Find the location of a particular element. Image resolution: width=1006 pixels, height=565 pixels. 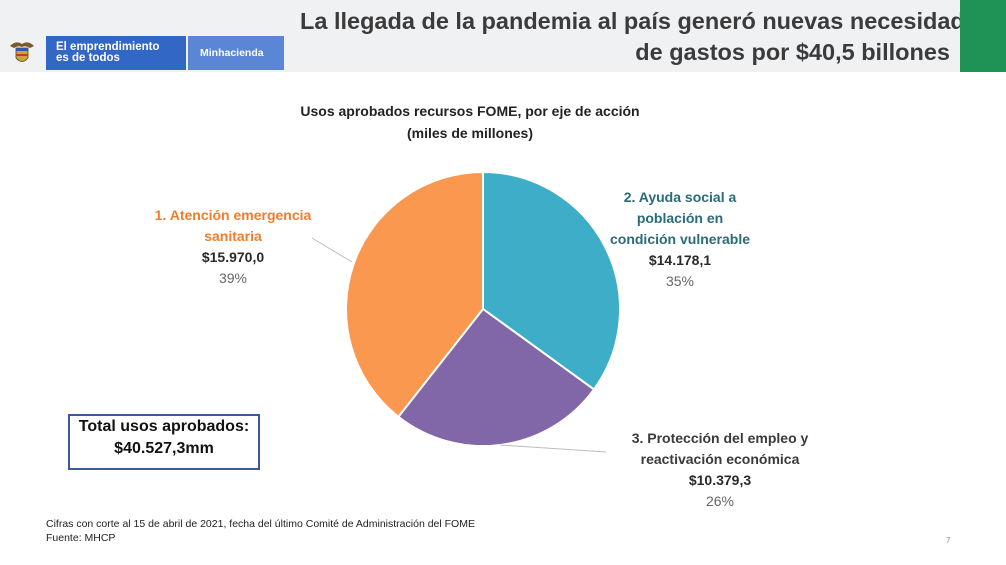

accent-bar is located at coordinates (983, 36).